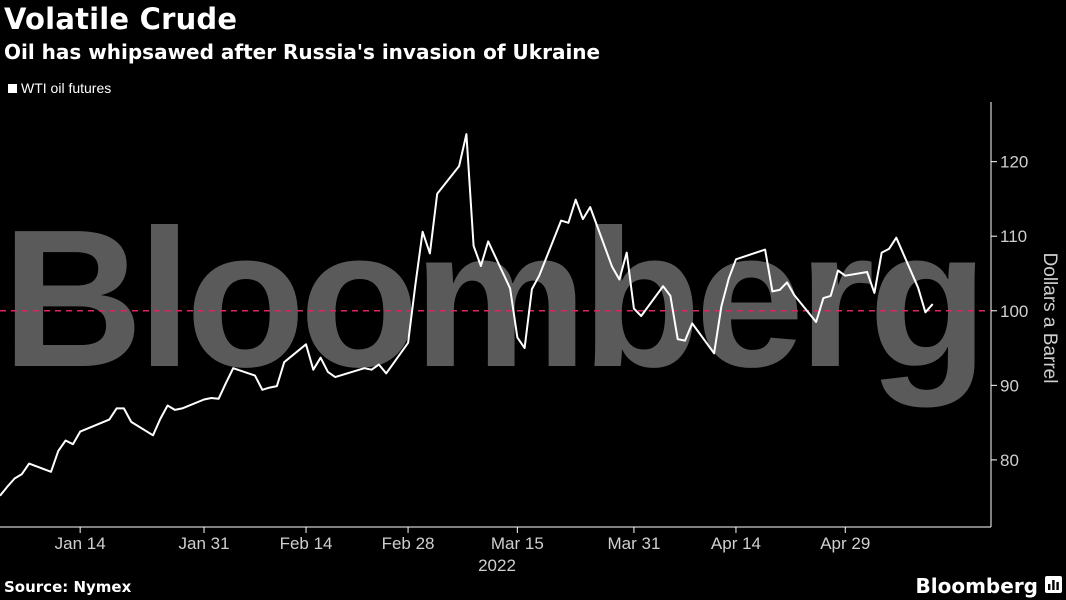 Image resolution: width=1066 pixels, height=600 pixels. What do you see at coordinates (121, 19) in the screenshot?
I see `chart-title: Volatile Crude` at bounding box center [121, 19].